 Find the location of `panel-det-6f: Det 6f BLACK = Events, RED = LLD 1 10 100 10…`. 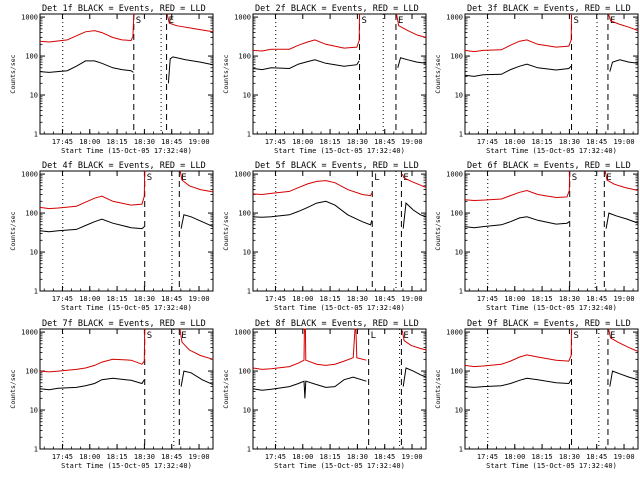

panel-det-6f: Det 6f BLACK = Events, RED = LLD 1 10 100 10… is located at coordinates (536, 236).